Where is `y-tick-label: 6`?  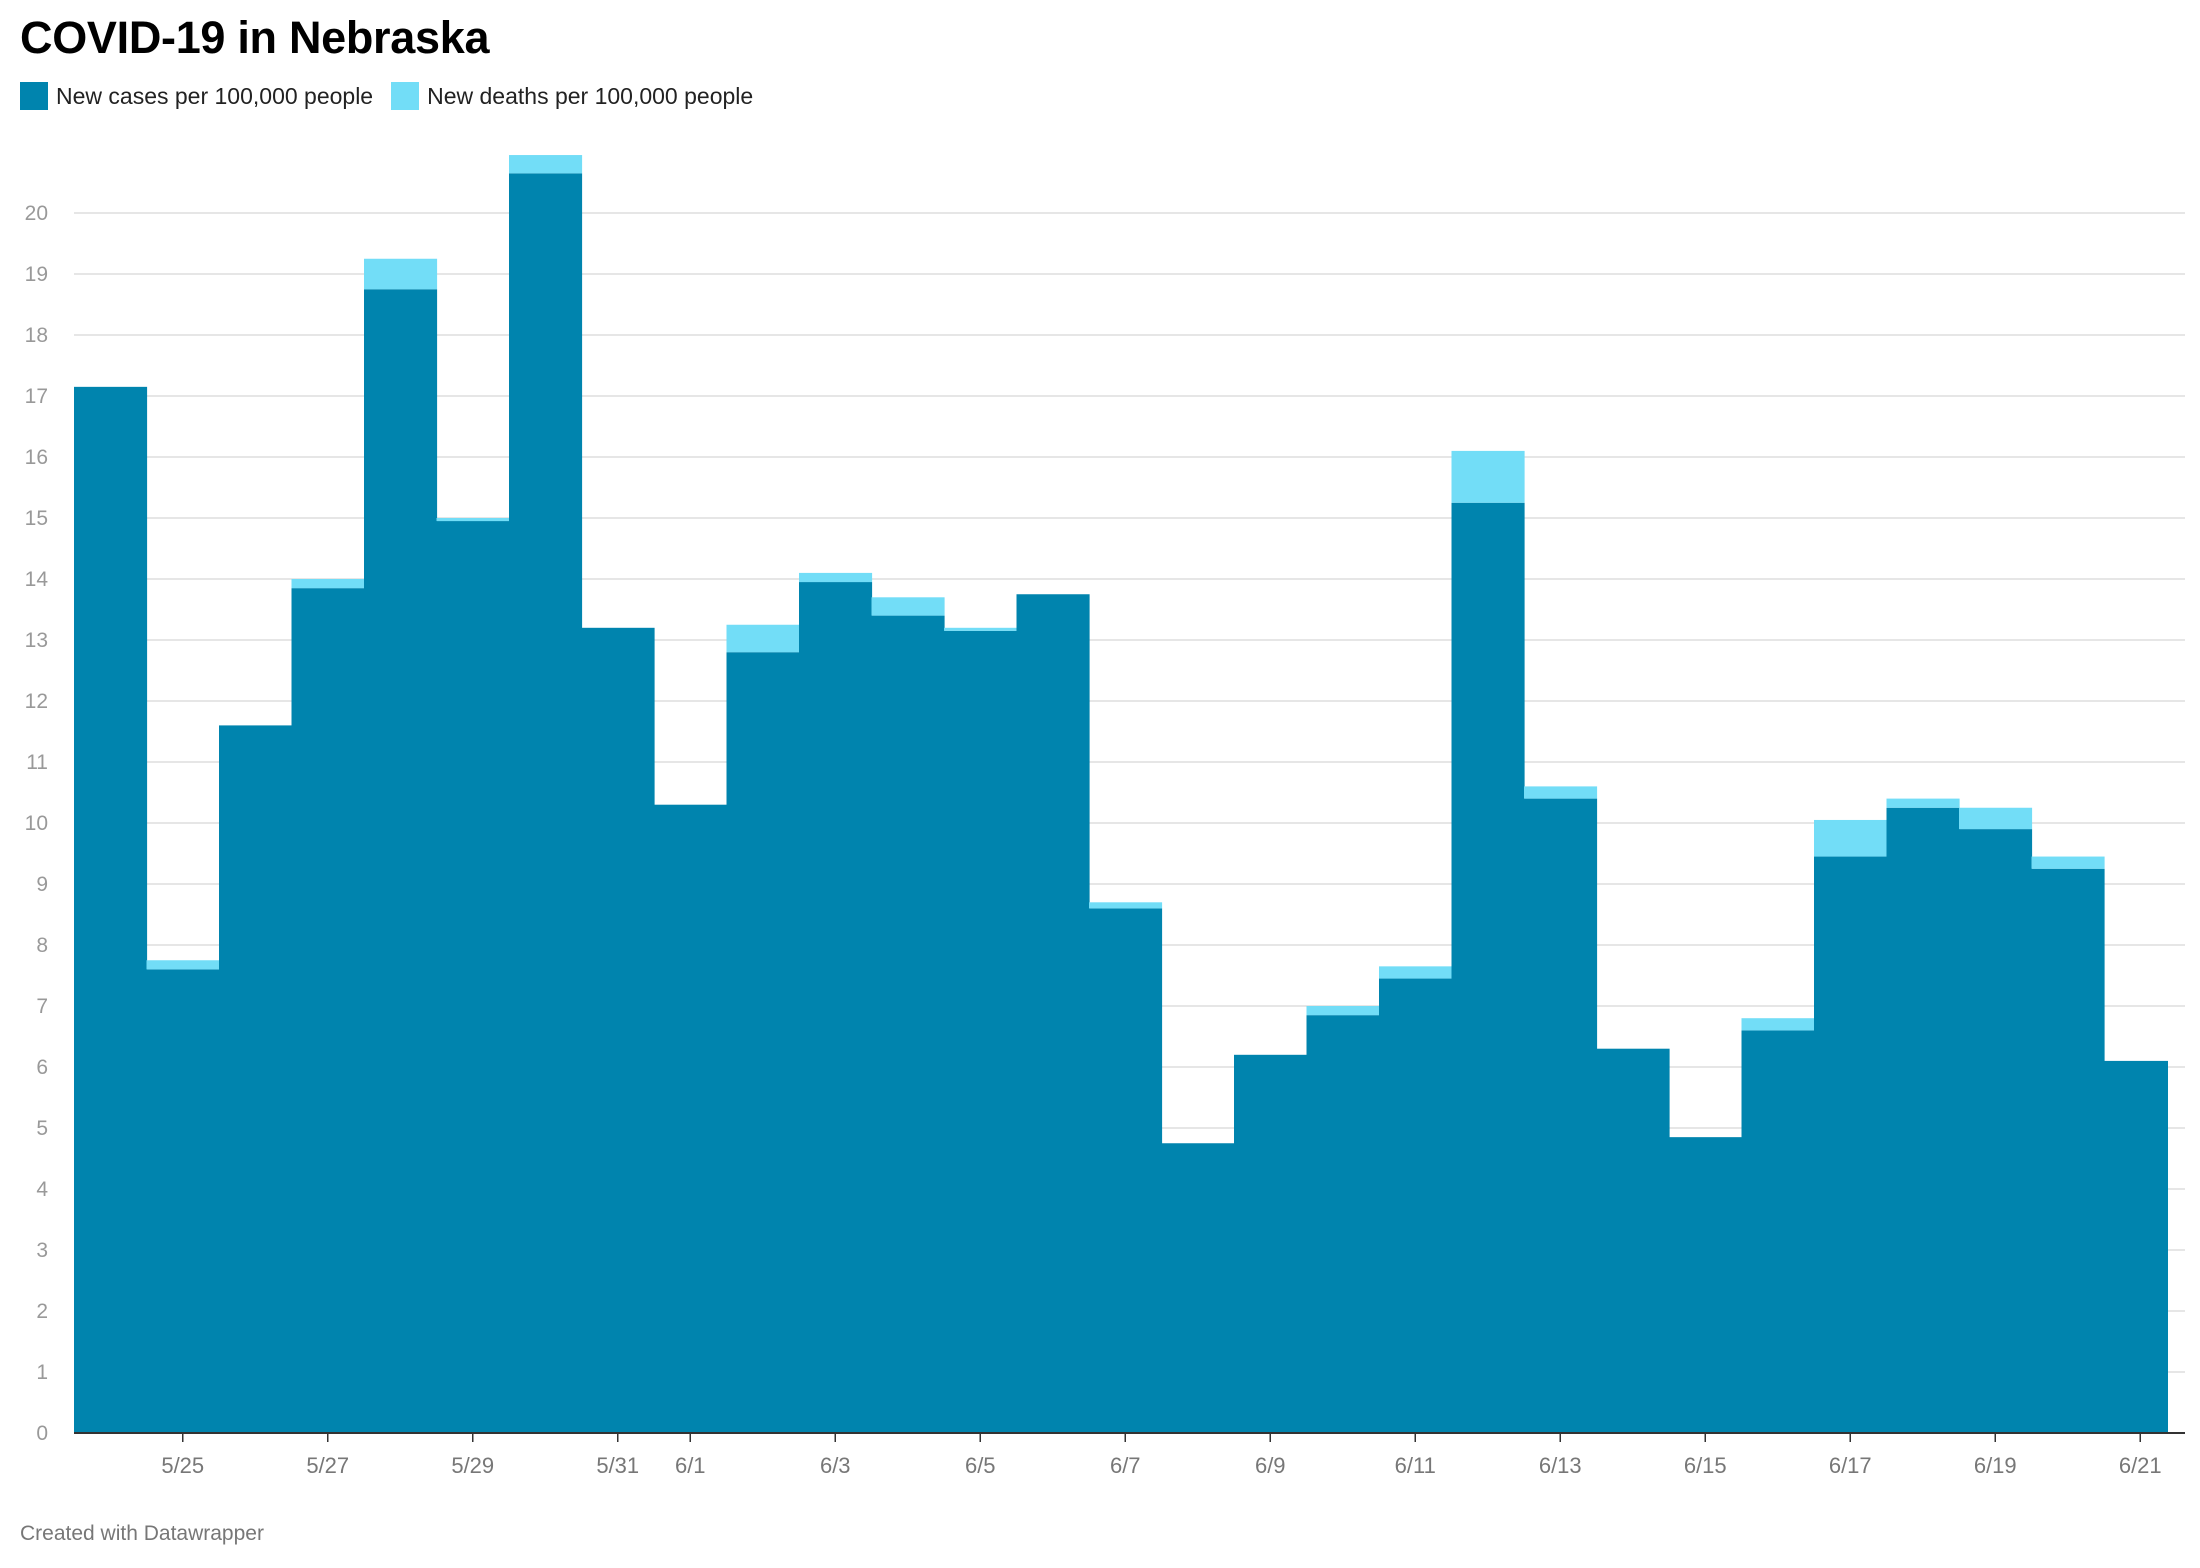
y-tick-label: 6 is located at coordinates (42, 1067).